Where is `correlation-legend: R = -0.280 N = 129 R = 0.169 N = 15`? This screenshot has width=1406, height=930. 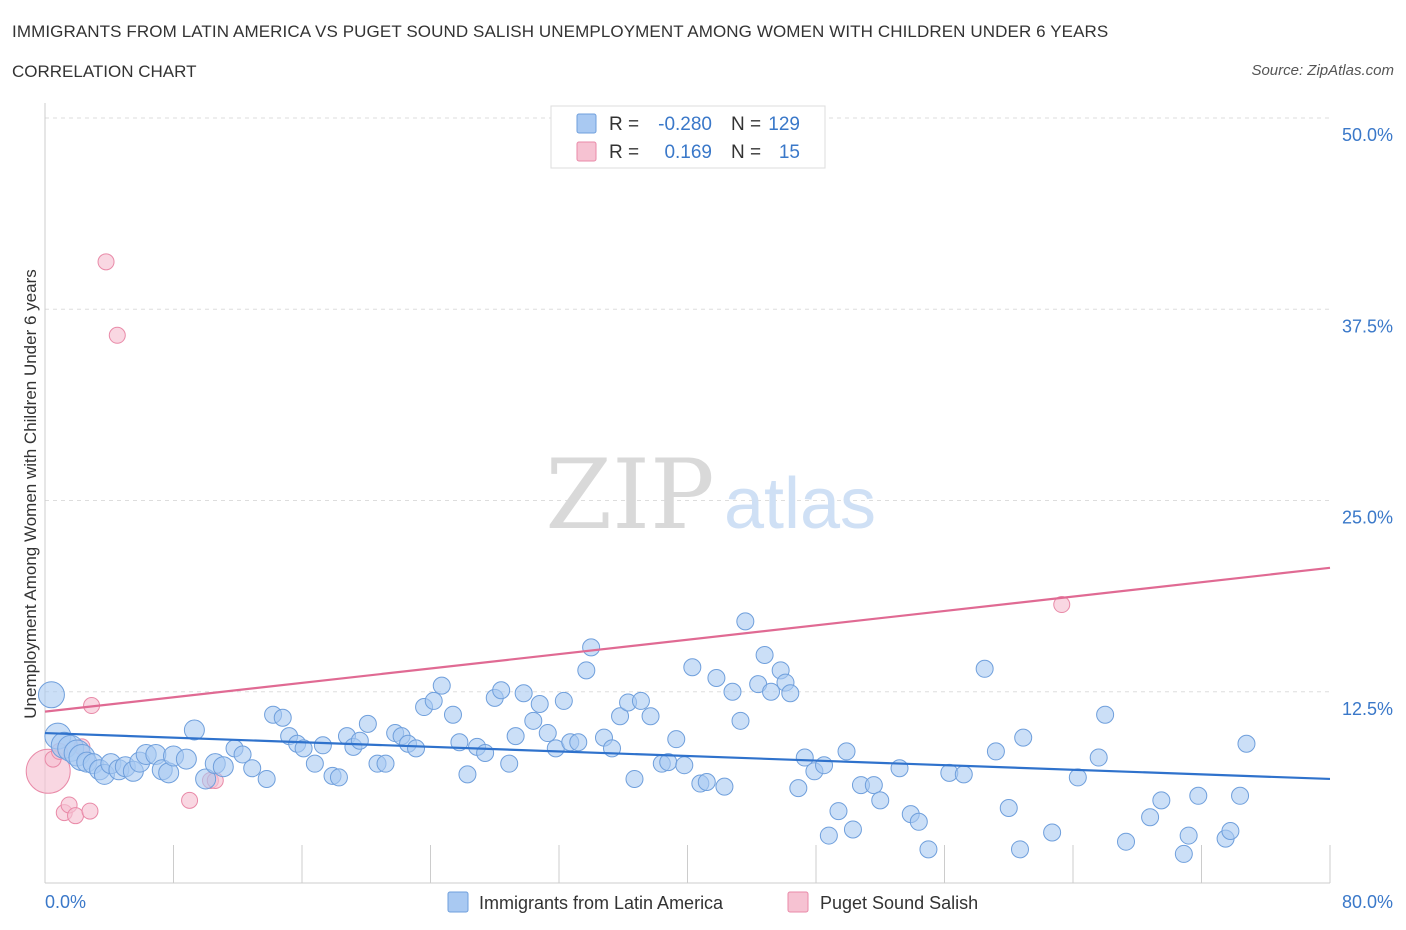 correlation-legend: R = -0.280 N = 129 R = 0.169 N = 15 is located at coordinates (688, 137).